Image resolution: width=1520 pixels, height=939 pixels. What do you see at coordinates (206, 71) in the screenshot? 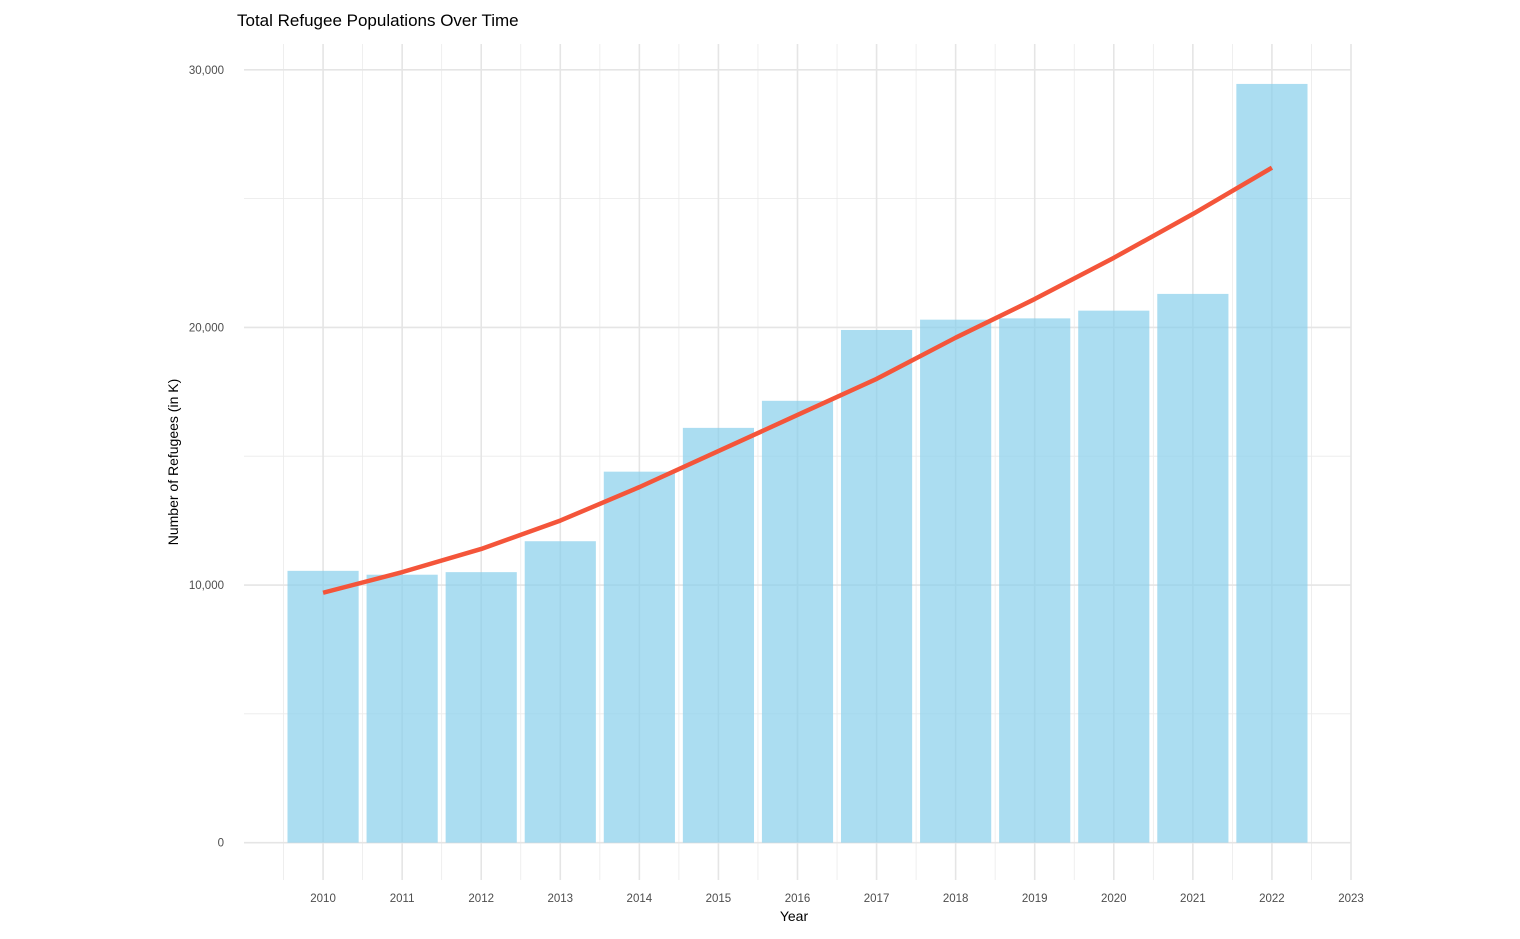
I see `y-tick-label: 30,000` at bounding box center [206, 71].